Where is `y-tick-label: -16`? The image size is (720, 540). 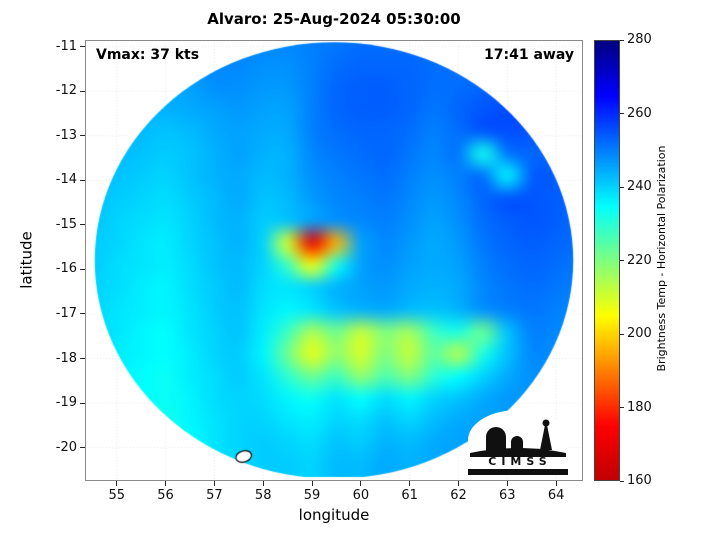 y-tick-label: -16 is located at coordinates (66, 269).